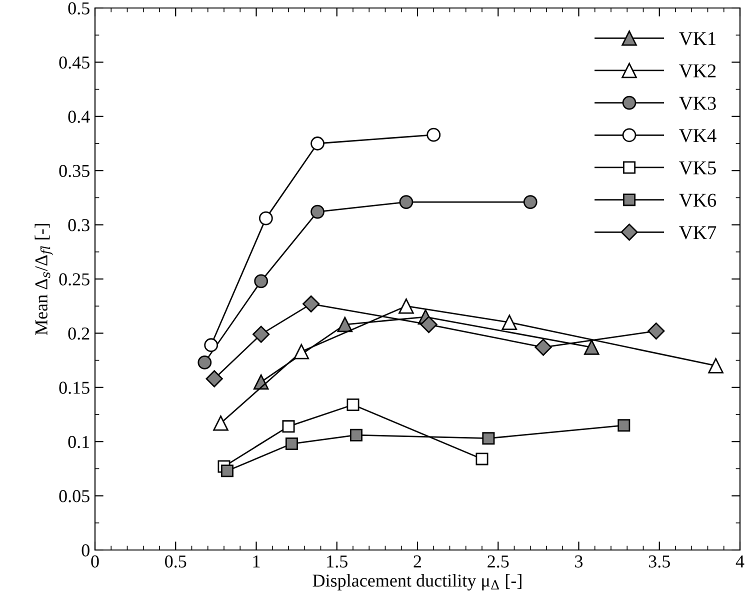 This screenshot has height=597, width=749. I want to click on x-tick-label: 3.5, so click(659, 561).